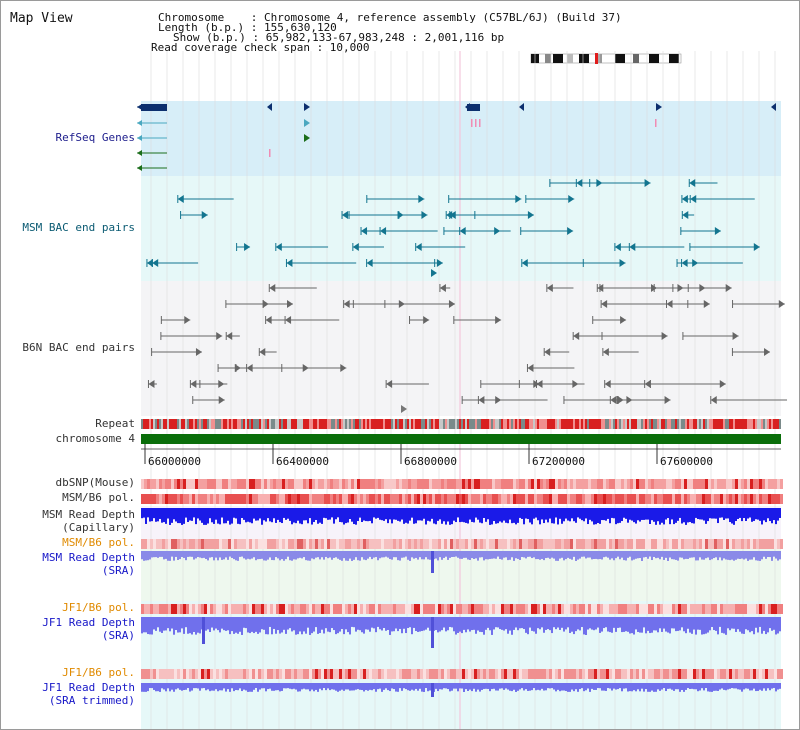 The image size is (800, 730). What do you see at coordinates (203, 630) in the screenshot?
I see `depth-spike` at bounding box center [203, 630].